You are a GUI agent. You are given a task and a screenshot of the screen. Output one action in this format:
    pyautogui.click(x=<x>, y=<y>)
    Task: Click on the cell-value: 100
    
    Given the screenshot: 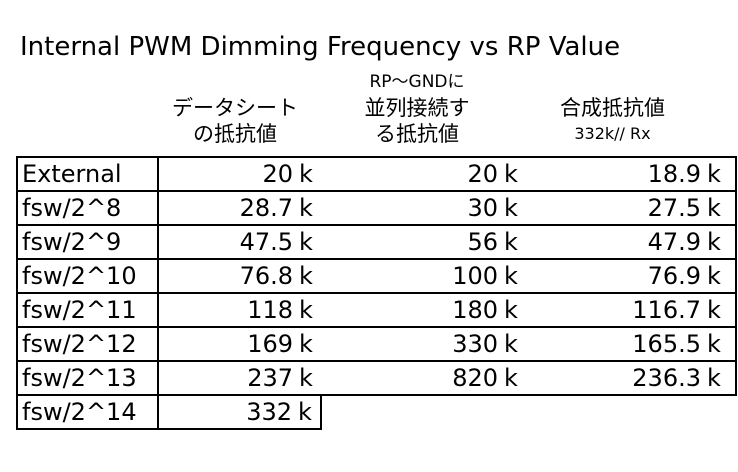 What is the action you would take?
    pyautogui.click(x=475, y=276)
    